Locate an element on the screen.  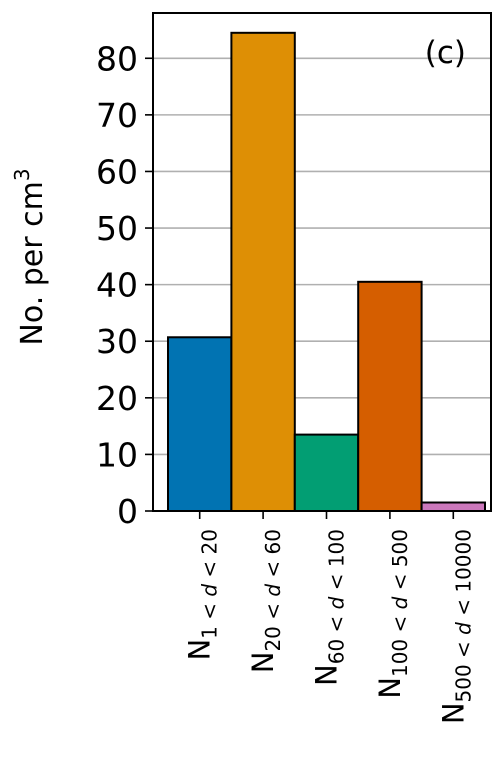
x-tick-label-sub: 500 < is located at coordinates (463, 669).